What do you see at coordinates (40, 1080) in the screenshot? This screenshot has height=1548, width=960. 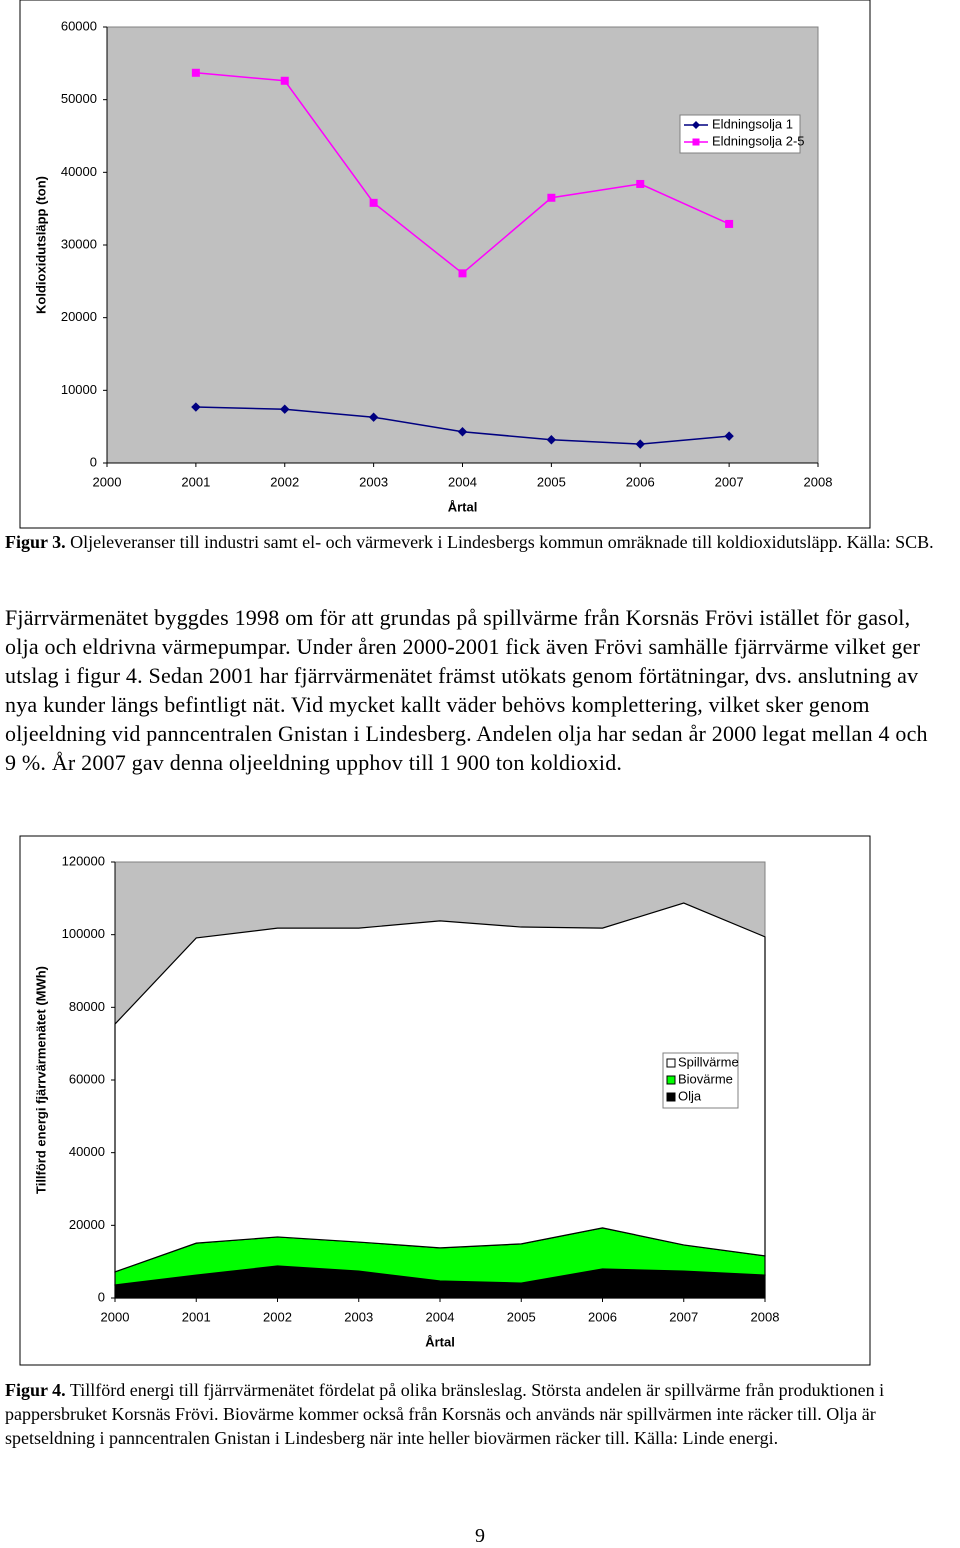 I see `y-axis-label: Tillförd energi fjärrvärmenätet (MWh)` at bounding box center [40, 1080].